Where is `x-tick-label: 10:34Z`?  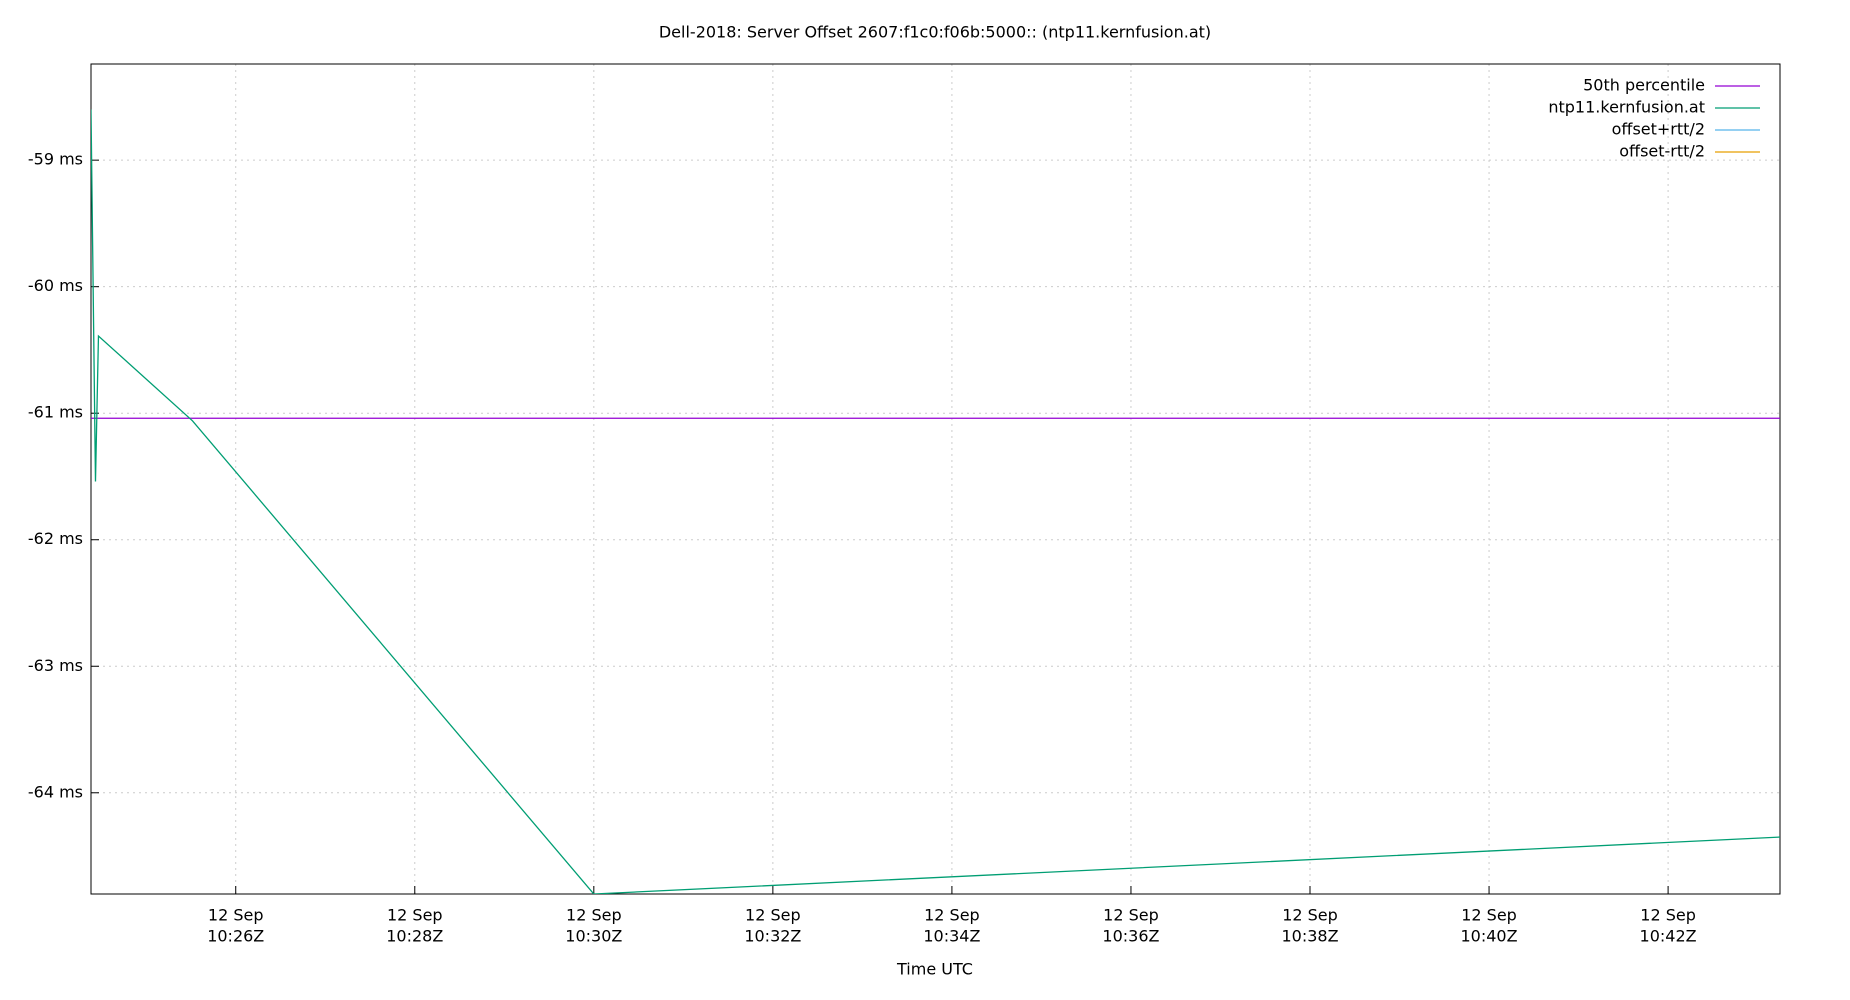
x-tick-label: 10:34Z is located at coordinates (951, 936).